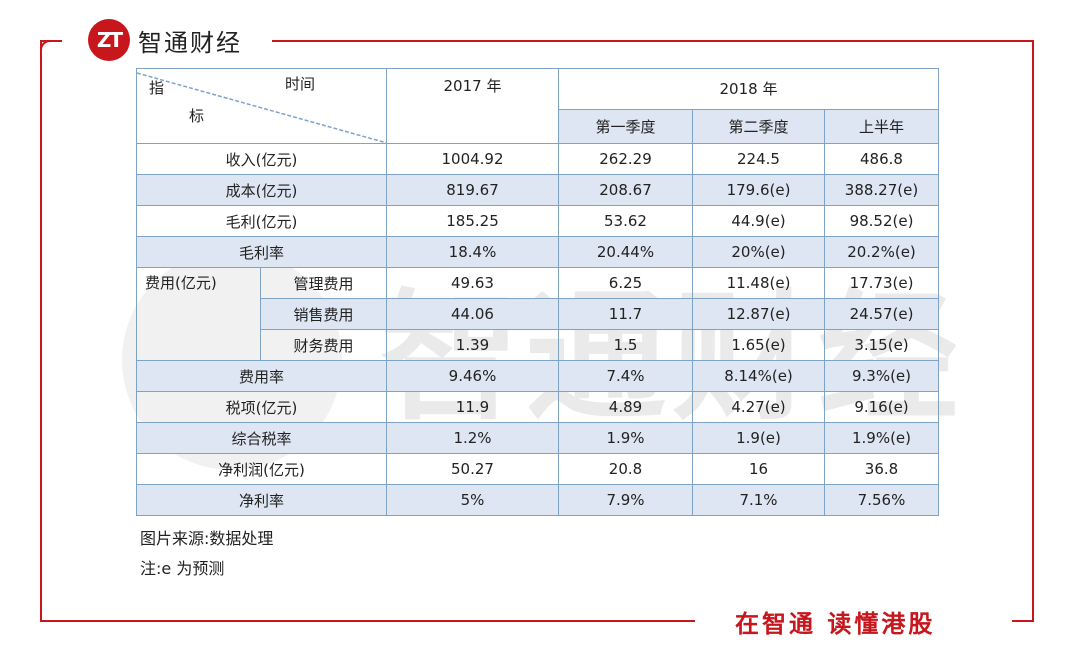  I want to click on corner-header-cell: 指 时间 标, so click(261, 106).